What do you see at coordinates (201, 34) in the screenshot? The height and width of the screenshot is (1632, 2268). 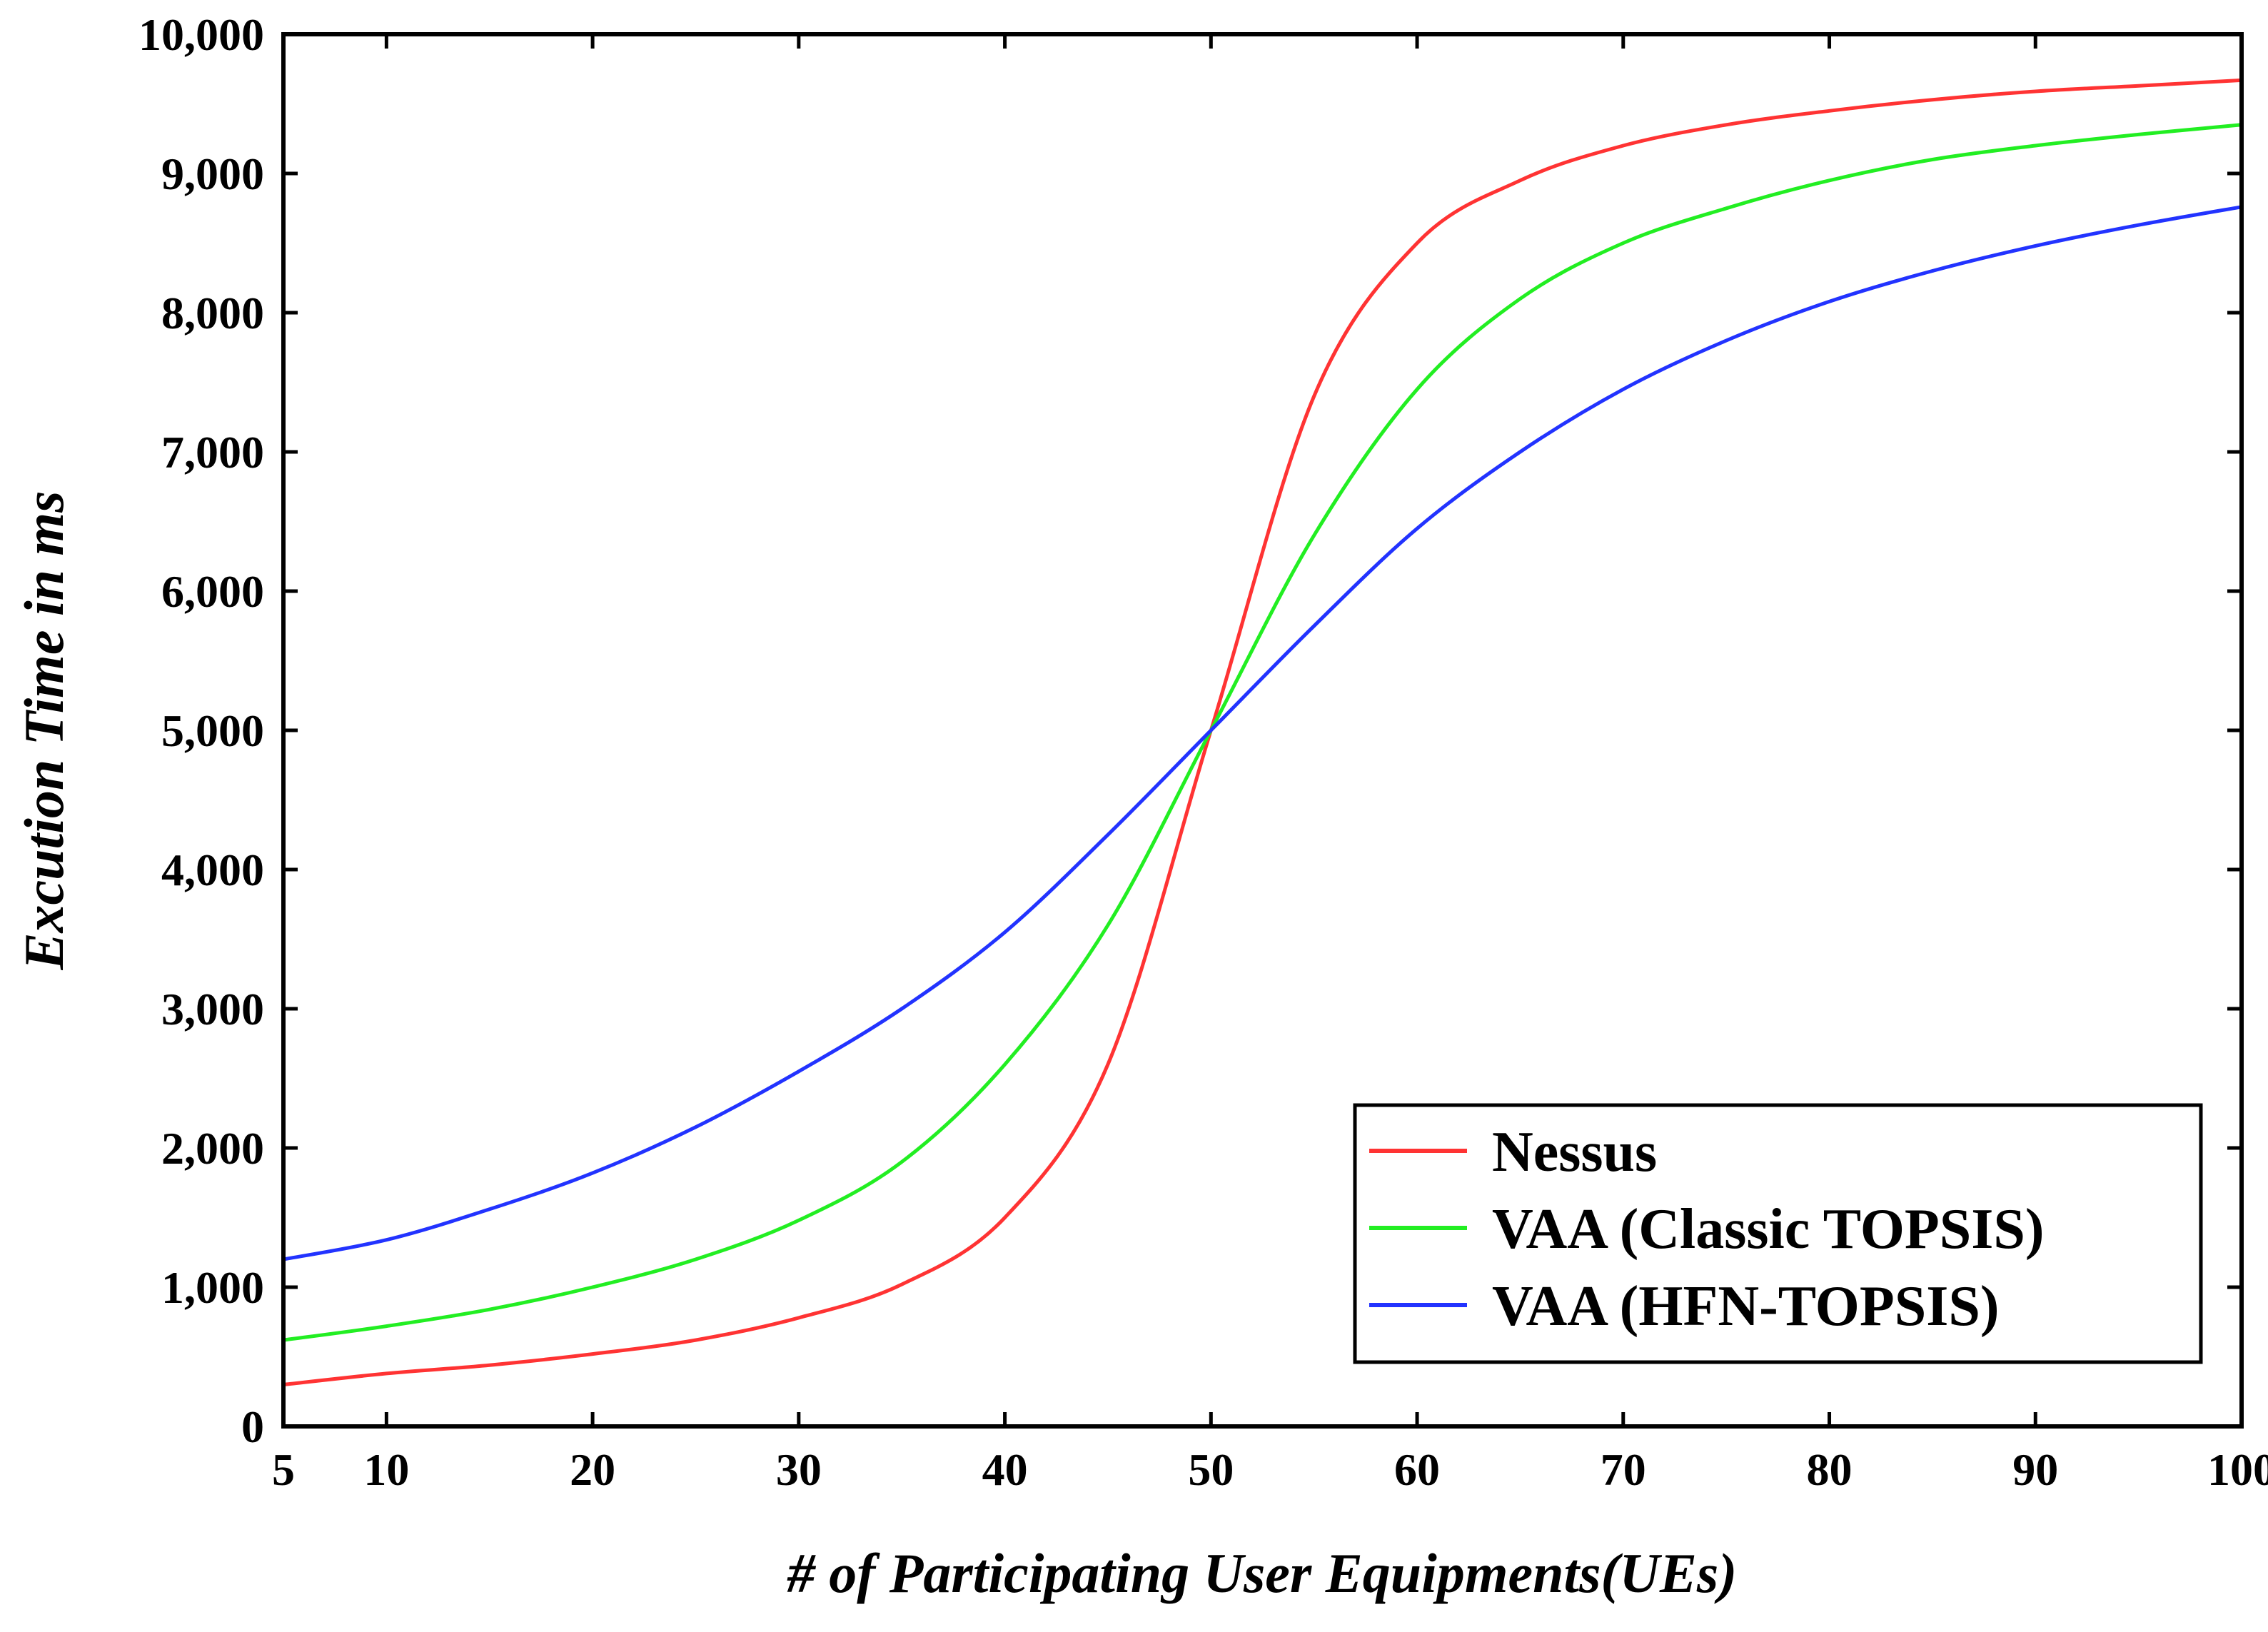 I see `y-tick-label-10: 10,000` at bounding box center [201, 34].